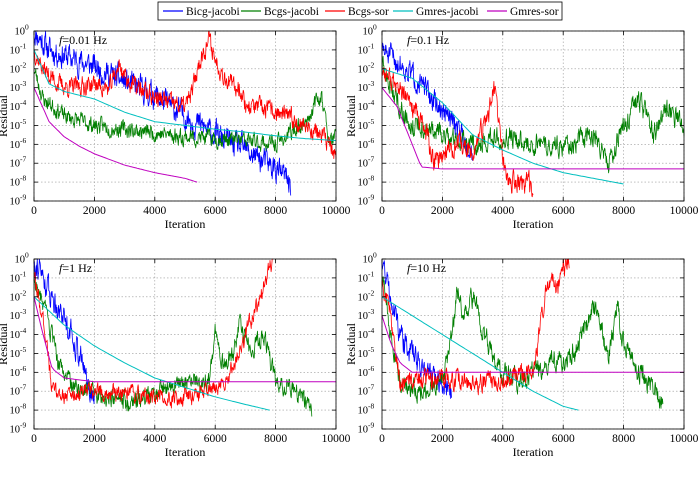 This screenshot has width=700, height=479. What do you see at coordinates (447, 12) in the screenshot?
I see `legend-label-gmres-jacobi: Gmres-jacobi` at bounding box center [447, 12].